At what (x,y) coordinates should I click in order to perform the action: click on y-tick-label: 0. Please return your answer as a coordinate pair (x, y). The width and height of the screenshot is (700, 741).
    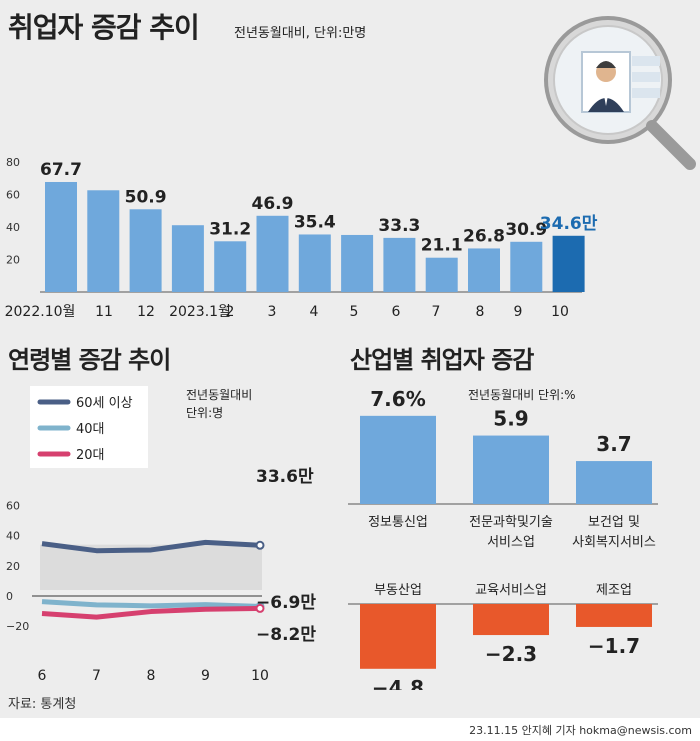
    Looking at the image, I should click on (9, 596).